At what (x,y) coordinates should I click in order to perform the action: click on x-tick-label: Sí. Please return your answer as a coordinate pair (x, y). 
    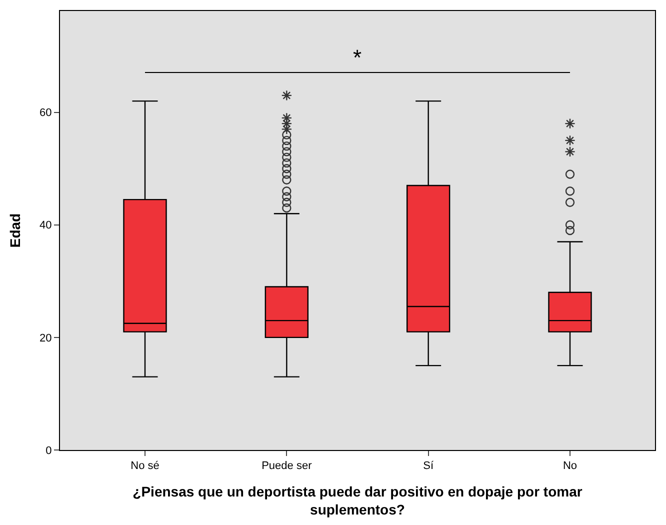
    Looking at the image, I should click on (428, 466).